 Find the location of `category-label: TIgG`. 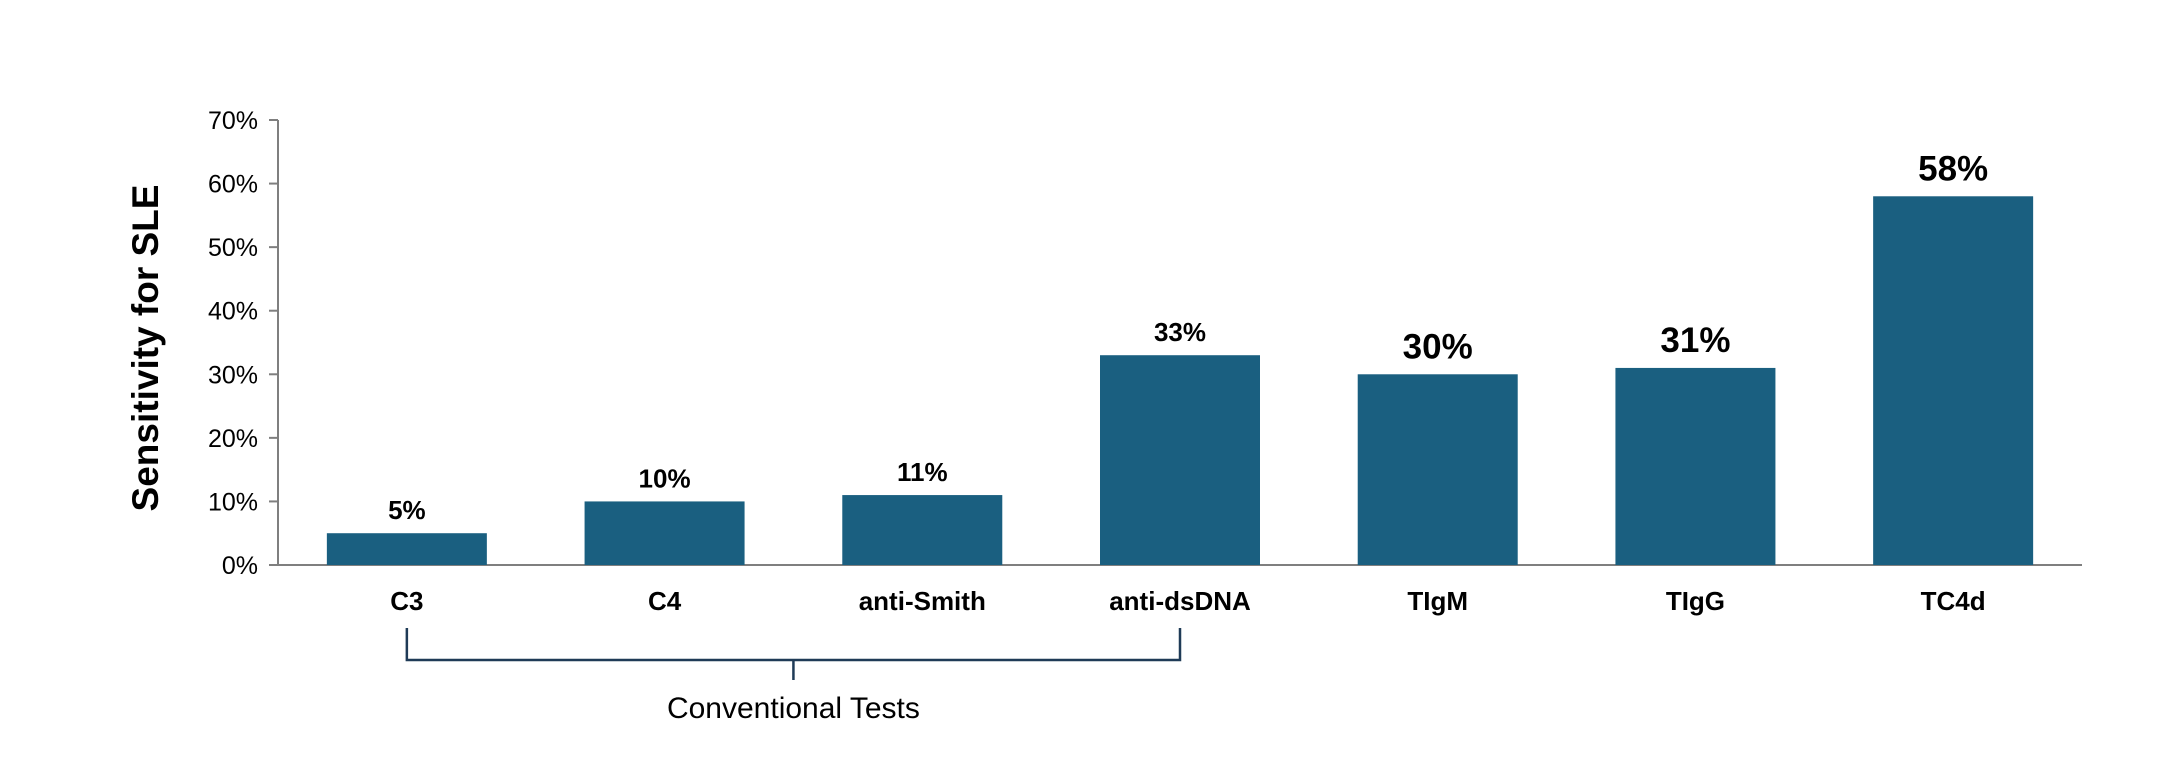

category-label: TIgG is located at coordinates (1695, 601).